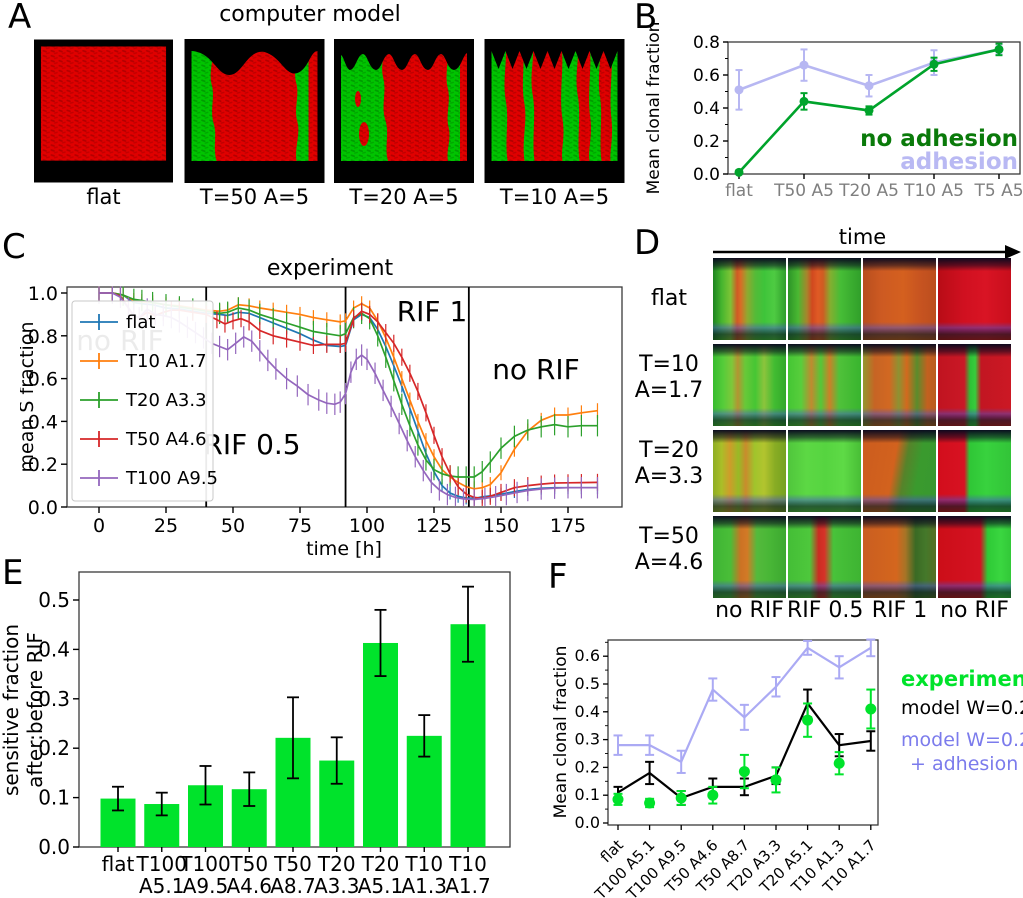  I want to click on row-label-t50: T=50 A=4.6, so click(669, 549).